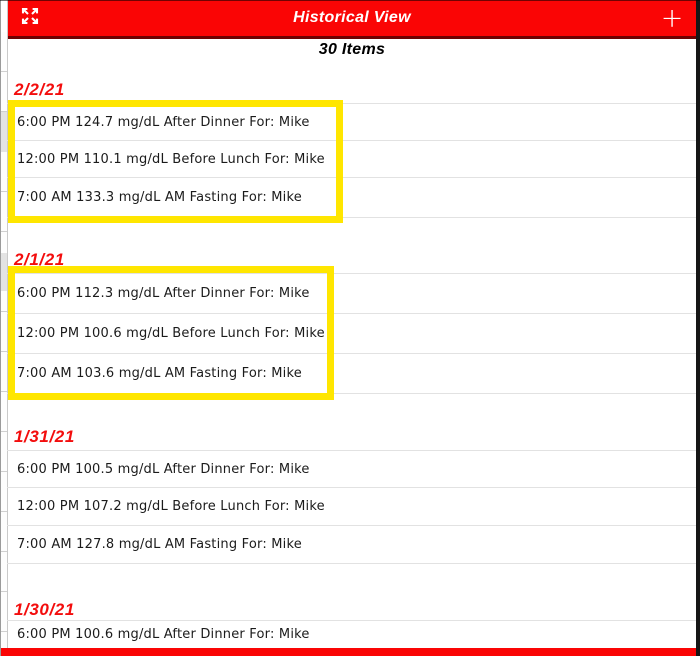 The height and width of the screenshot is (656, 700). I want to click on date-header-2-1-21: 2/1/21, so click(39, 259).